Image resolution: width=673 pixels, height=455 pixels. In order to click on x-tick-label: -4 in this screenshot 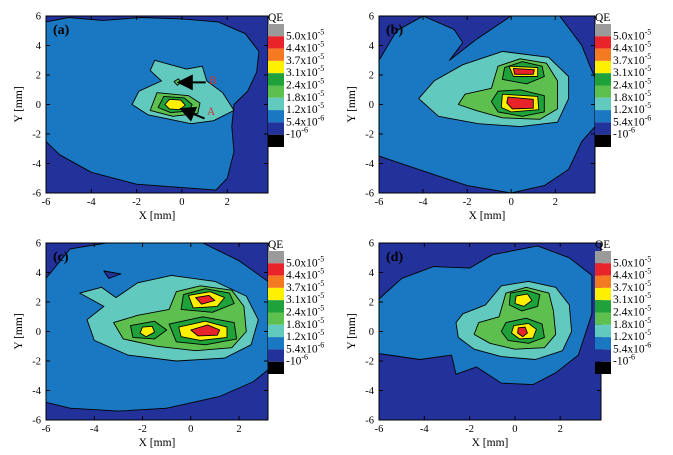, I will do `click(91, 202)`.